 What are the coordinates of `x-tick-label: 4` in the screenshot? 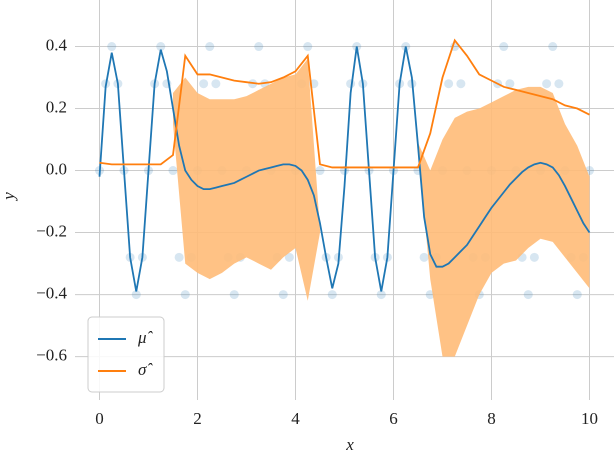 It's located at (295, 418).